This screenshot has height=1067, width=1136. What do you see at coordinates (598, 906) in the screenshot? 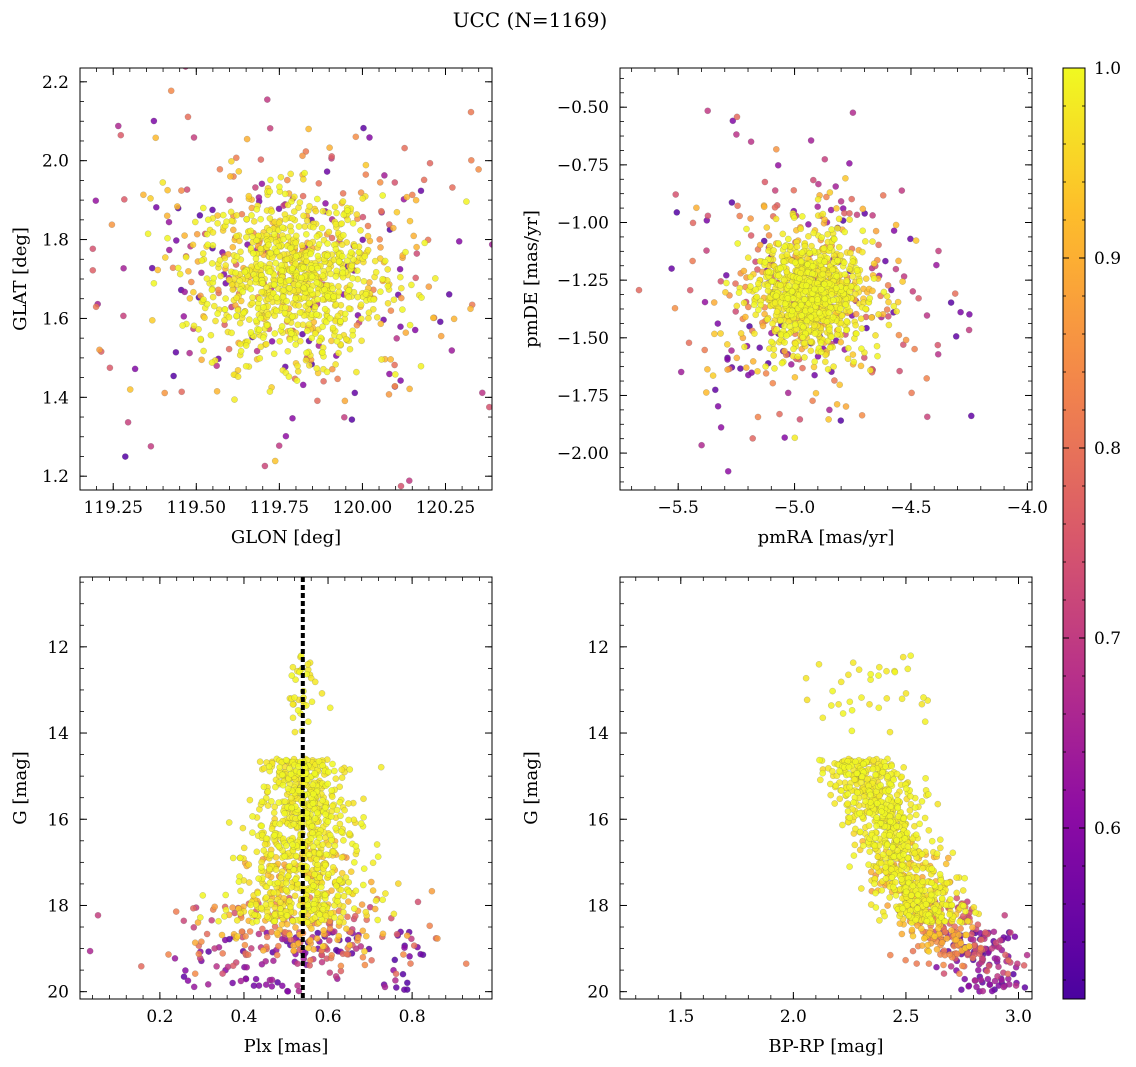
I see `y-tick-label: 18` at bounding box center [598, 906].